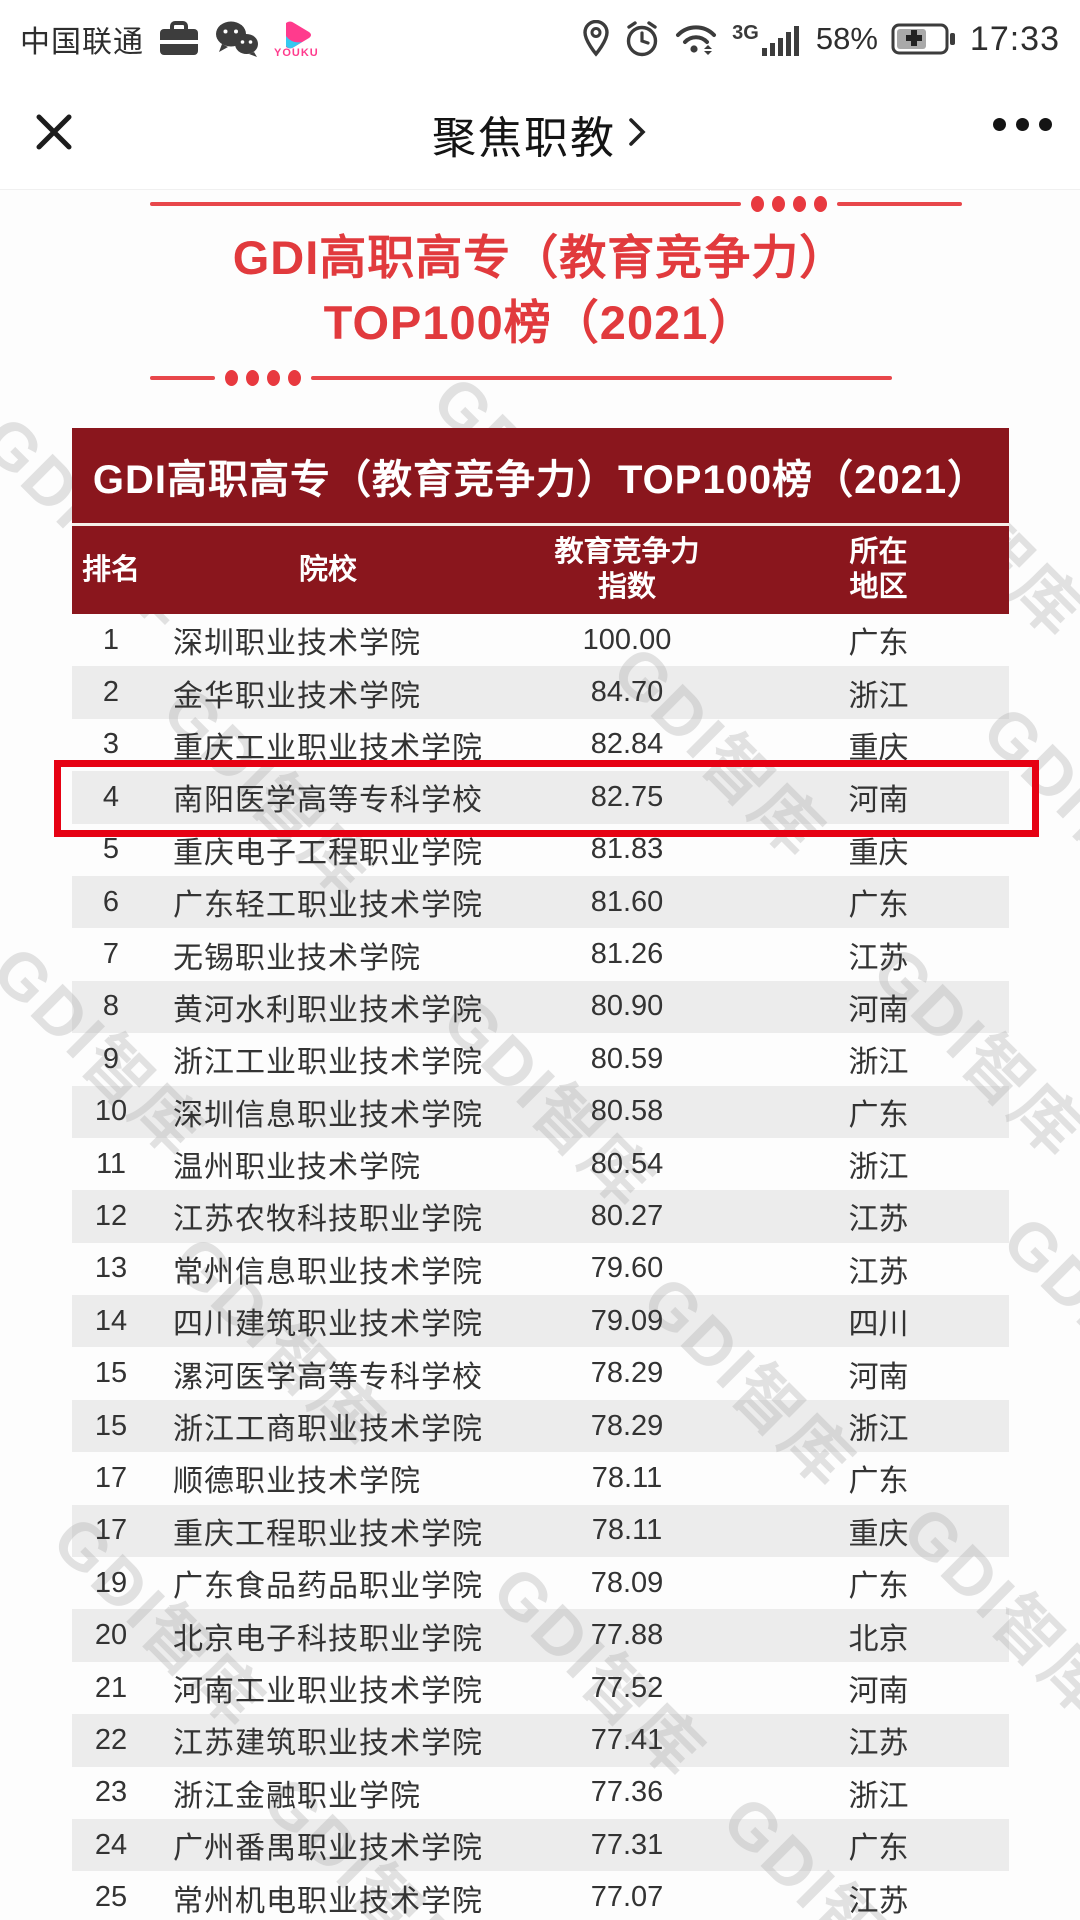  Describe the element at coordinates (878, 748) in the screenshot. I see `region-cell: 重庆` at that location.